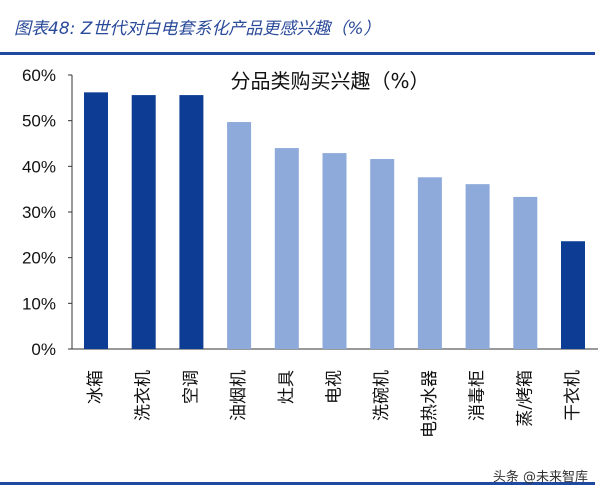 The image size is (600, 497). I want to click on x-tick-label: 蒸/烤箱, so click(525, 398).